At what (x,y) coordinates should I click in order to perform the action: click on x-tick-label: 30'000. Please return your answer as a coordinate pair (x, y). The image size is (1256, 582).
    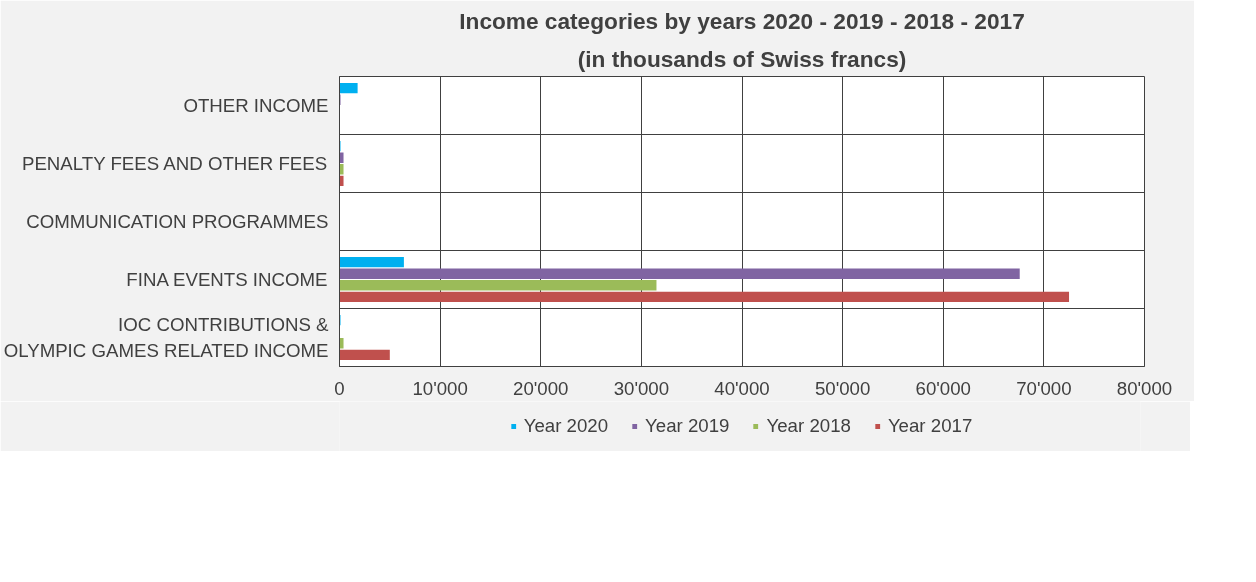
    Looking at the image, I should click on (641, 388).